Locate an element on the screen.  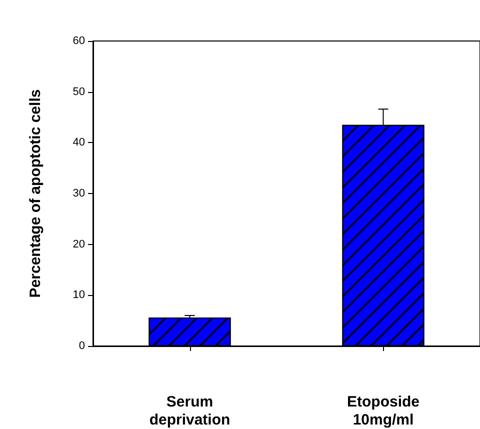
x-tick-label: Etoposide 10mg/ml is located at coordinates (383, 411).